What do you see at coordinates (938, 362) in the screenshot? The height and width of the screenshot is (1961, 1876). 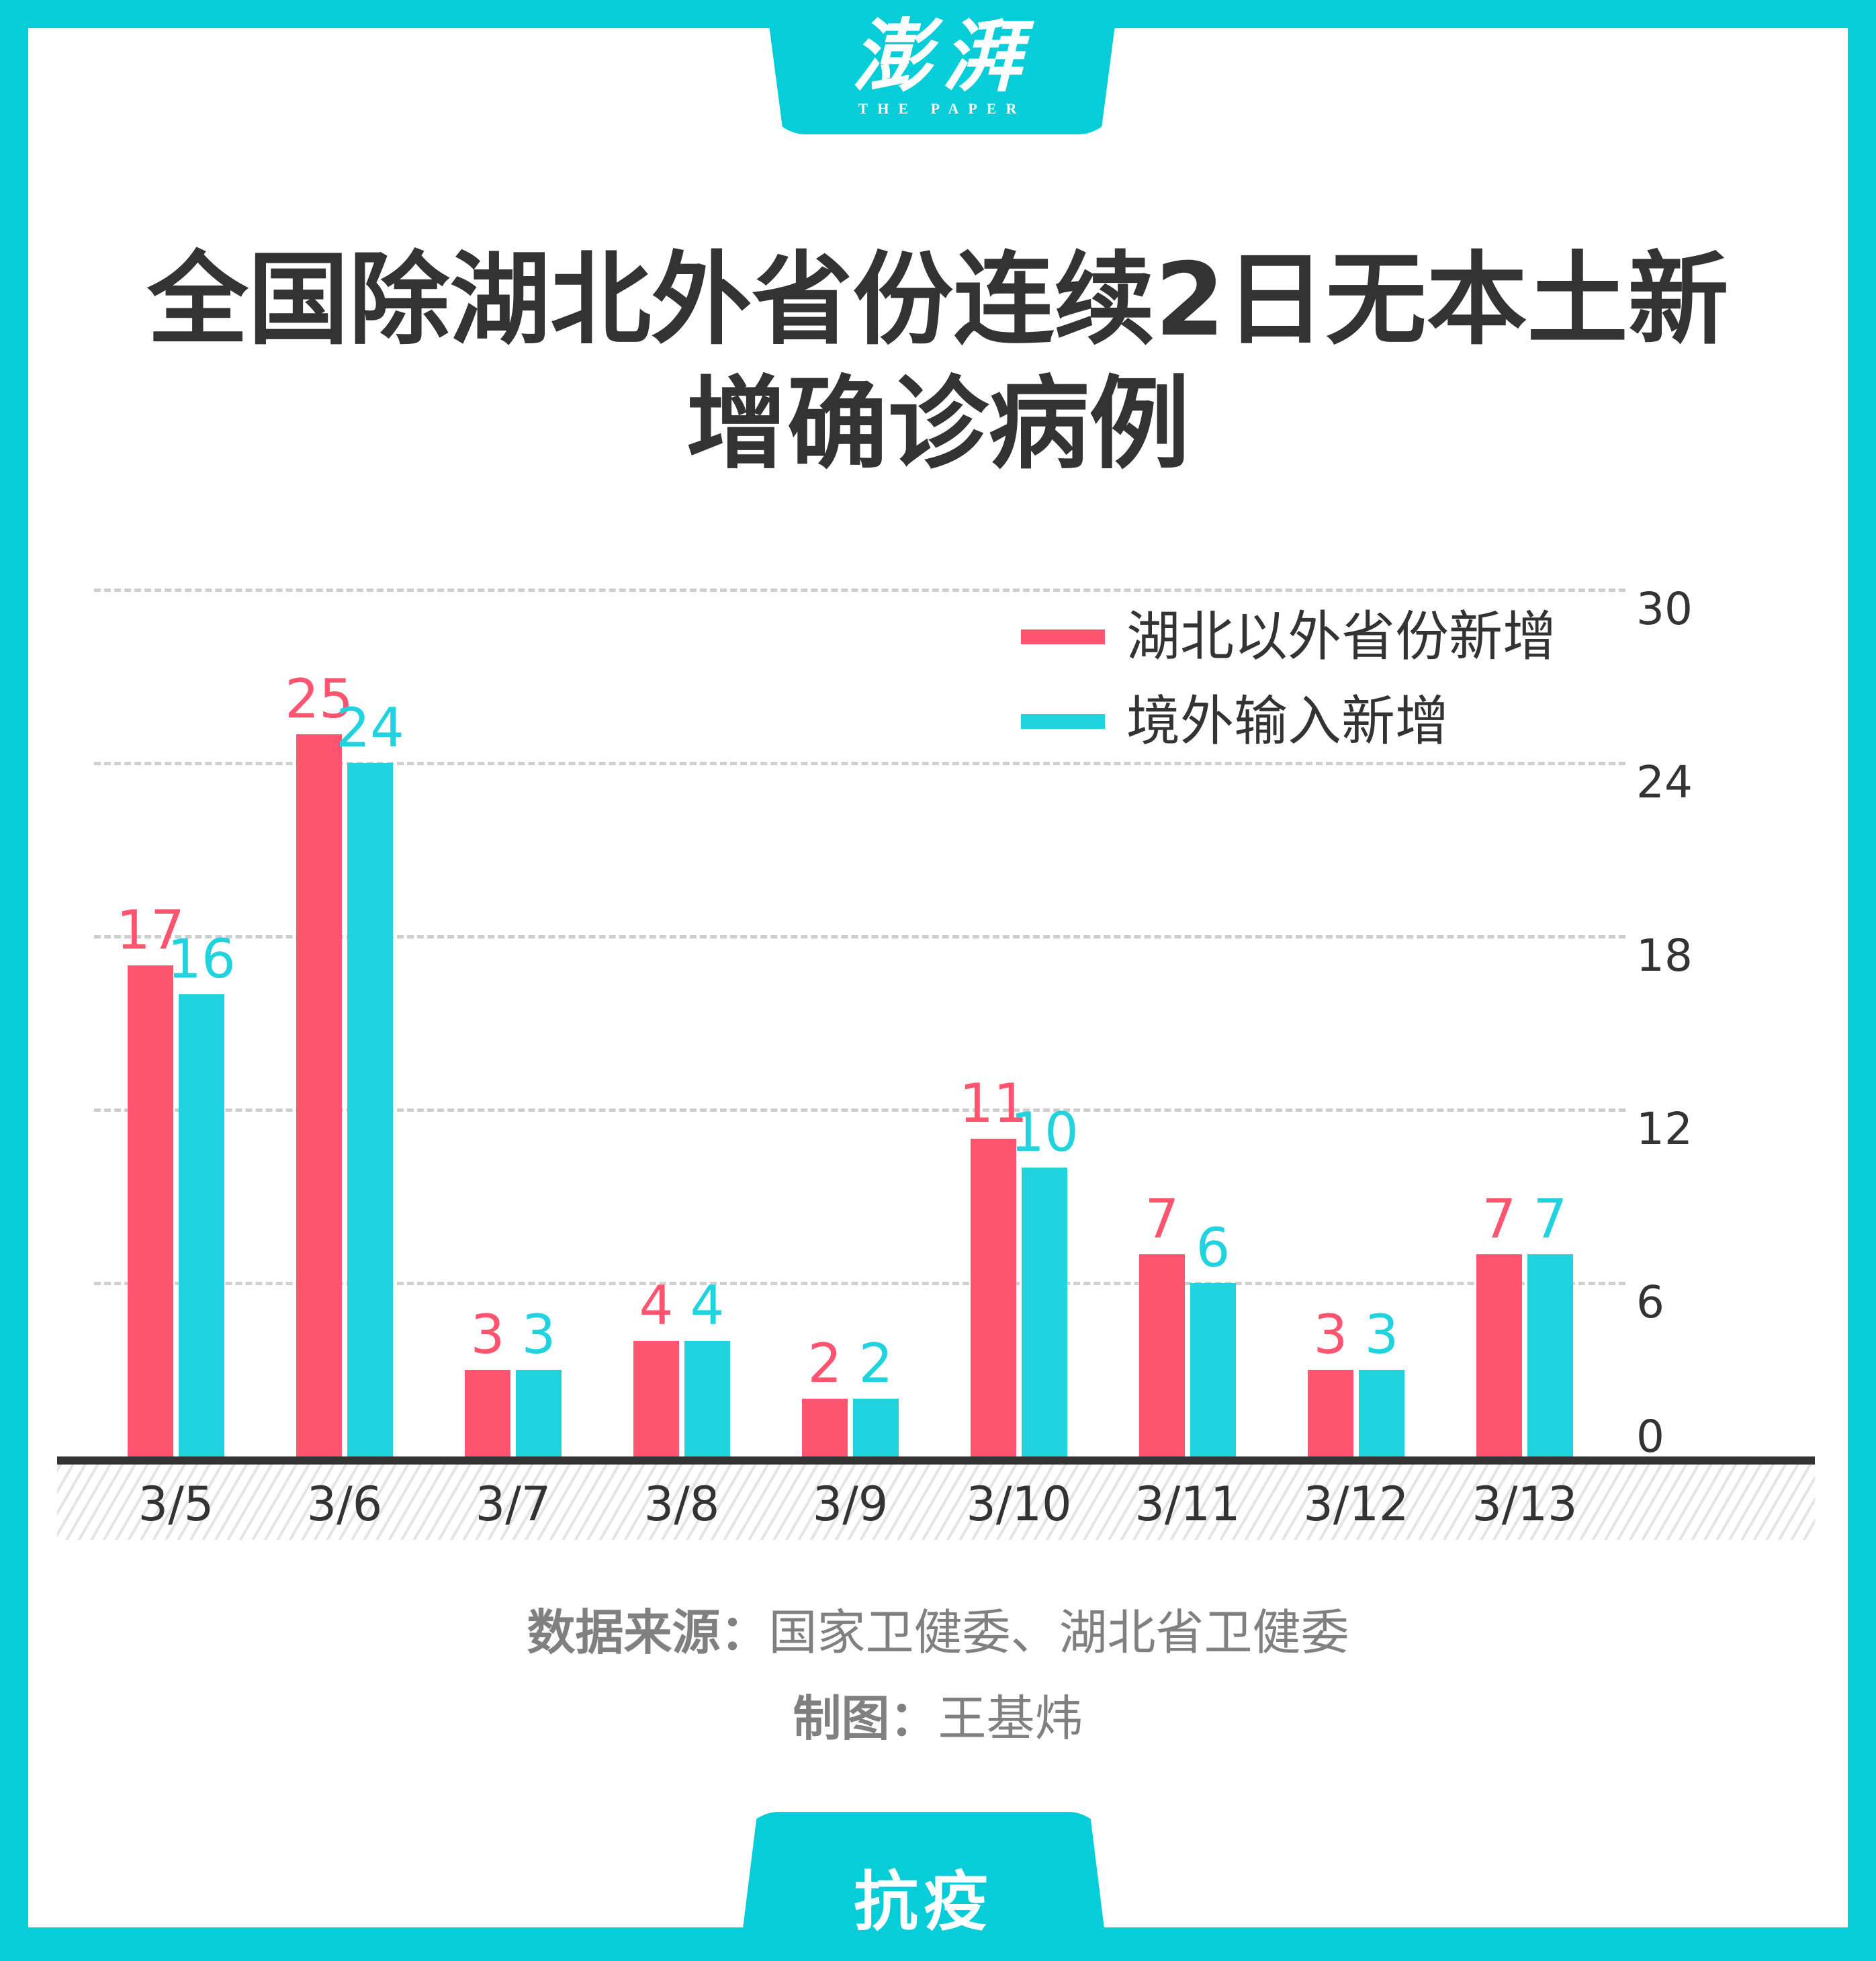 I see `chart-title: 全国除湖北外省份连续2日无本土新 增确诊病例` at bounding box center [938, 362].